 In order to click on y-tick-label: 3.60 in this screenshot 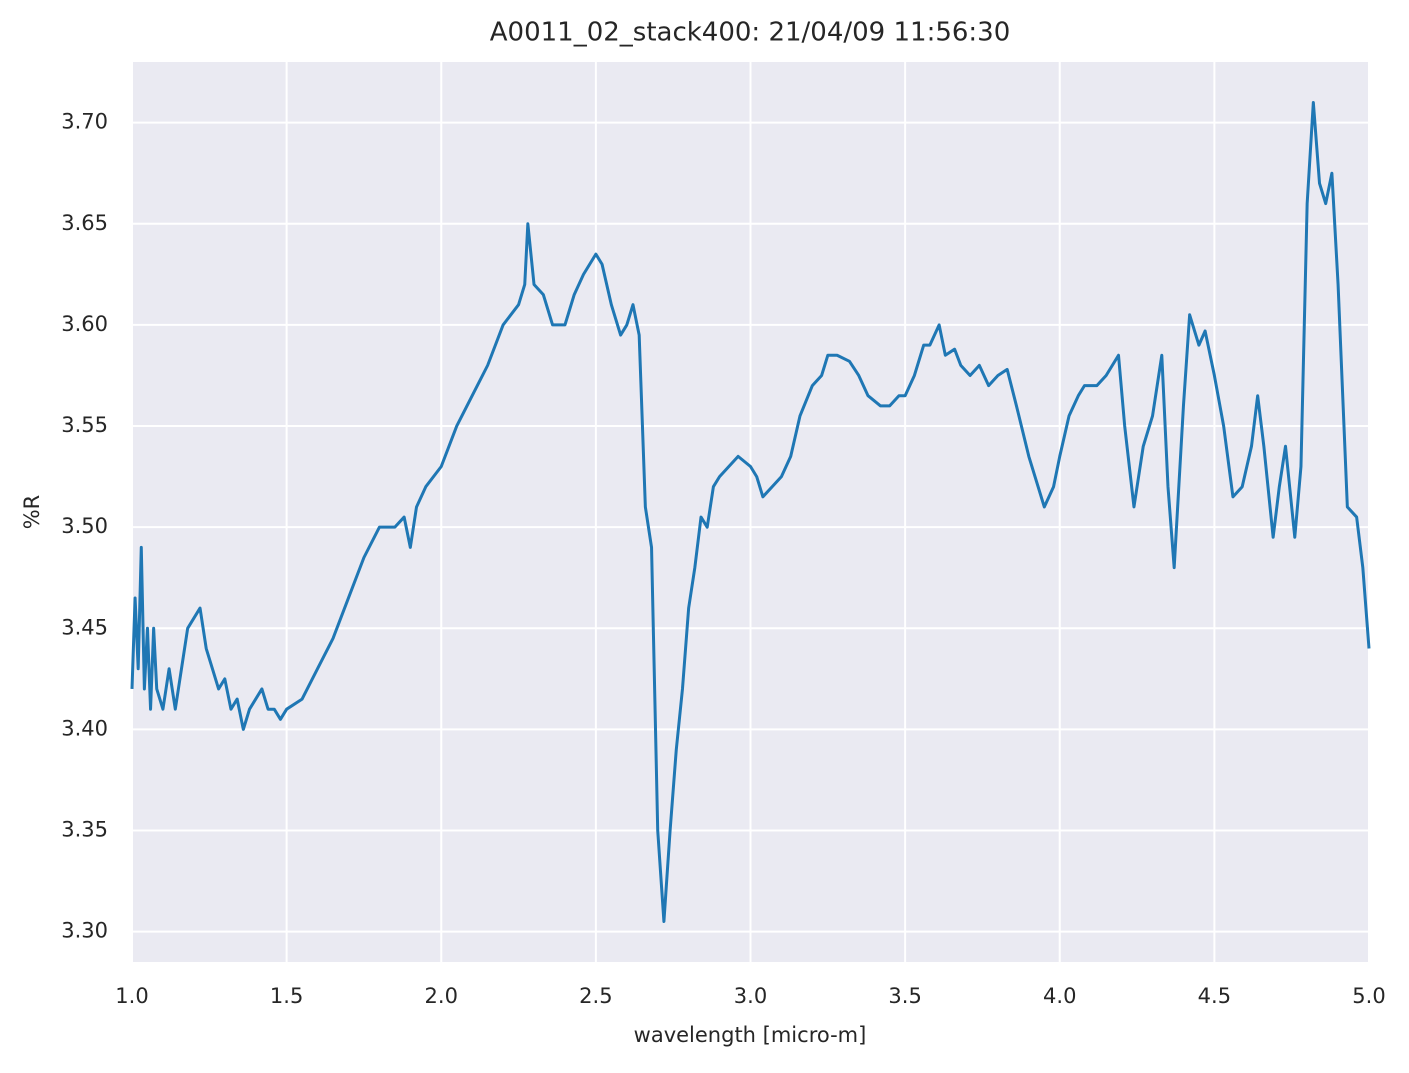, I will do `click(84, 324)`.